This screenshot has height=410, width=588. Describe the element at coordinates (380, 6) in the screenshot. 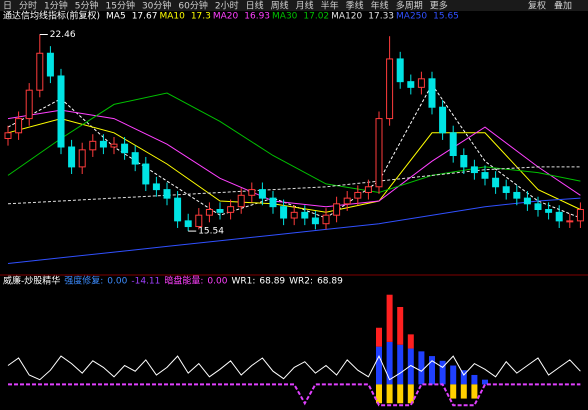

I see `toolbar-tab: 年线` at that location.